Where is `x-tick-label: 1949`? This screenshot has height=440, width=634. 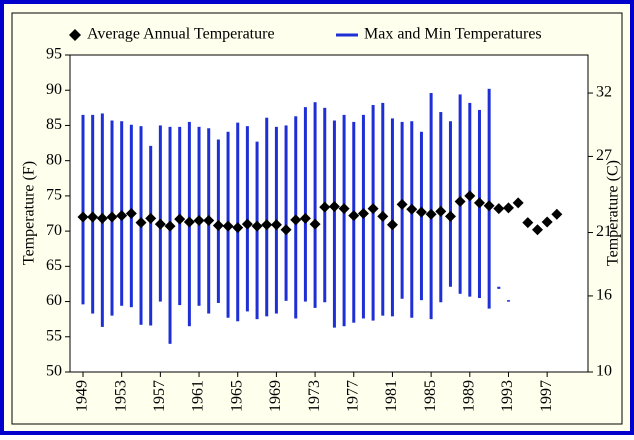 x-tick-label: 1949 is located at coordinates (82, 396).